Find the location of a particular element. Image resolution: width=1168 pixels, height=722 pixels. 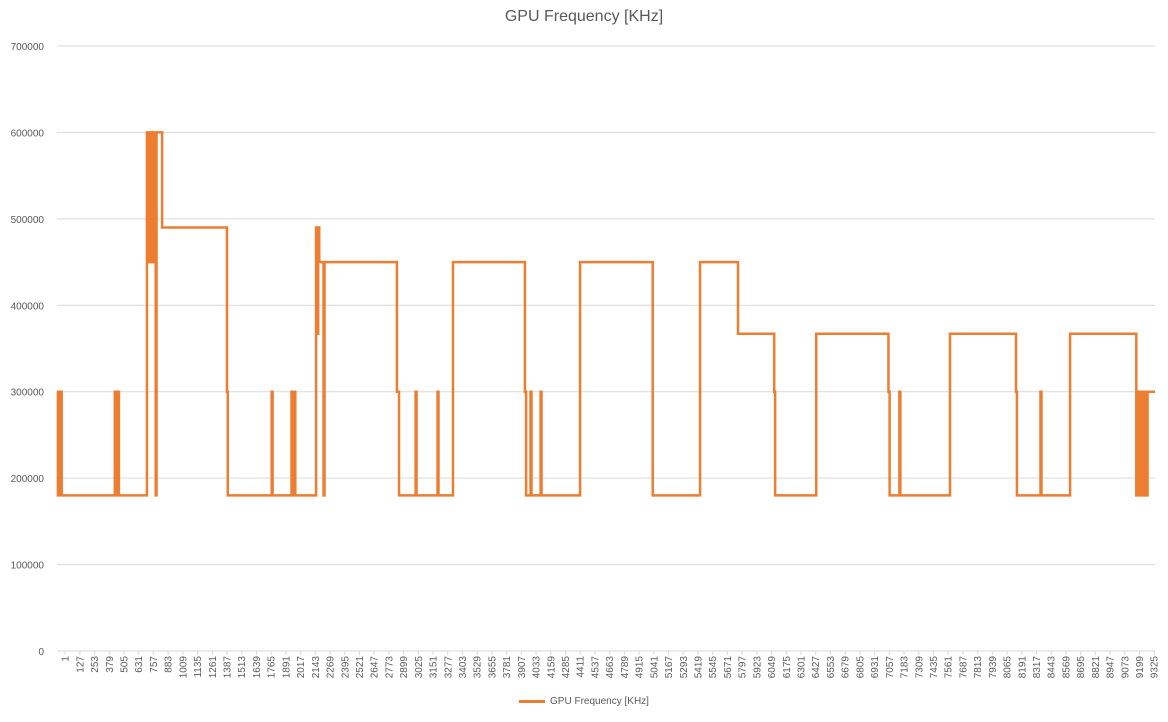

x-tick-label: 6175 is located at coordinates (787, 667).